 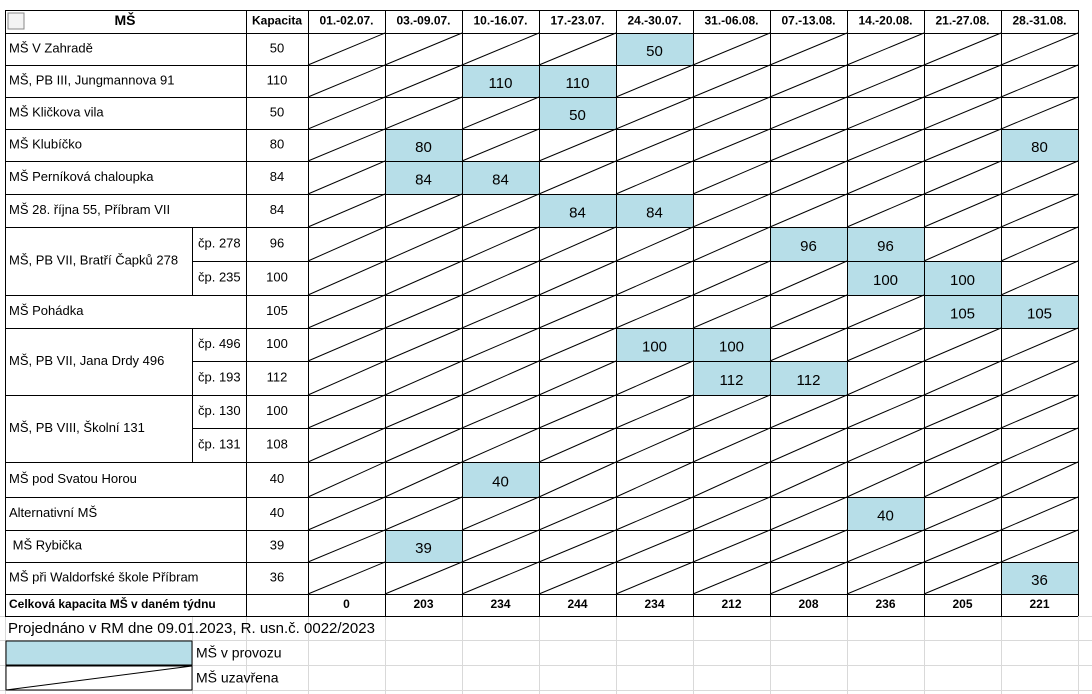 I want to click on header-cell: 21.-27.08., so click(x=962, y=21).